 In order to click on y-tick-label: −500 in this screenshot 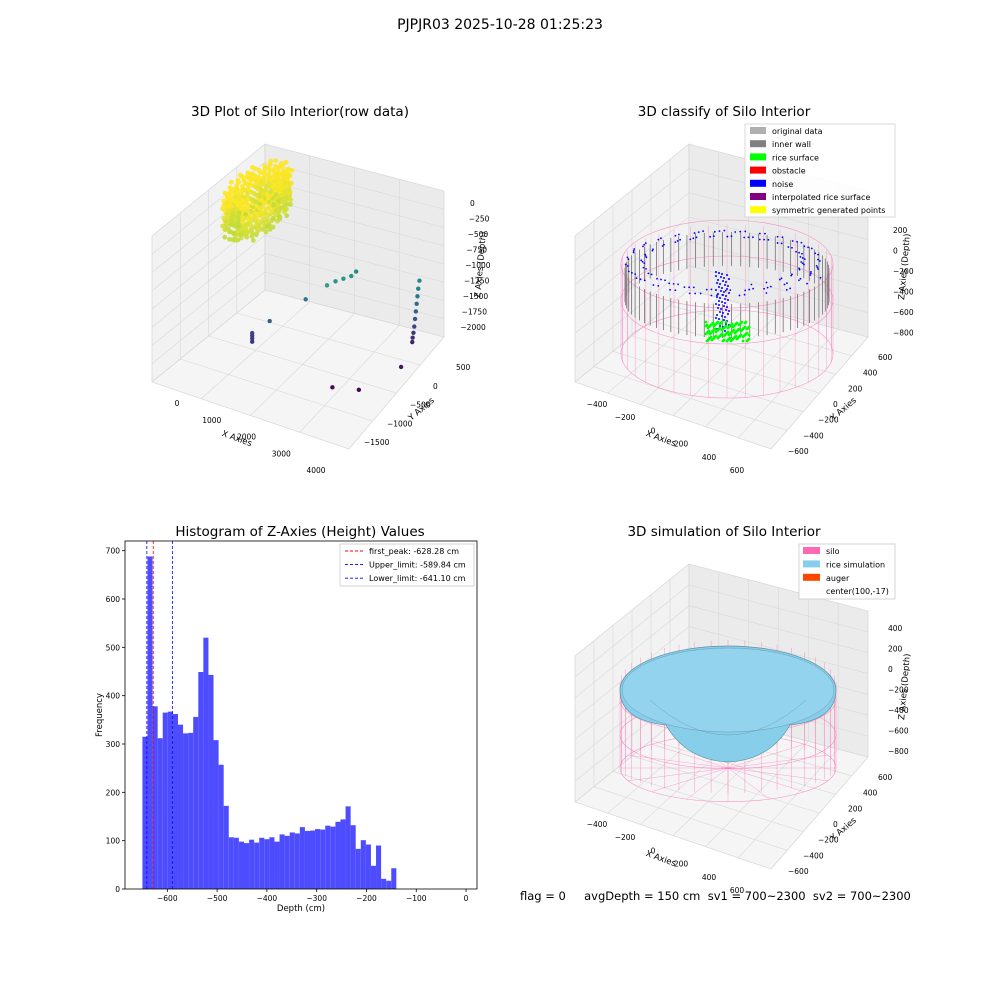, I will do `click(420, 405)`.